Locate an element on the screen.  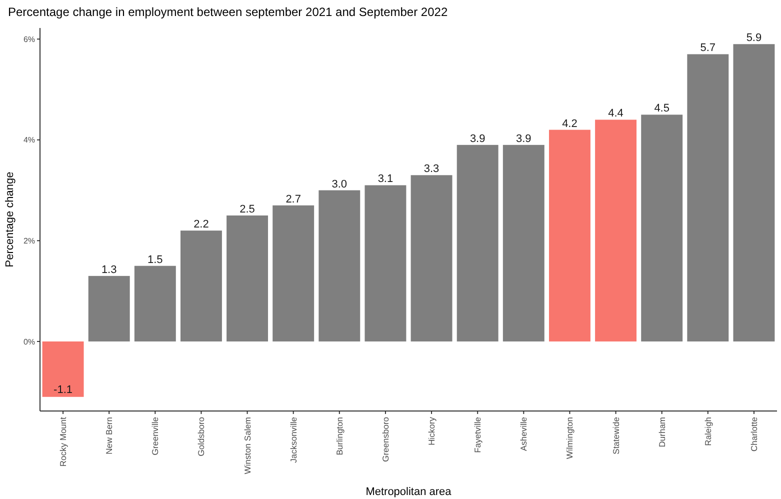
x-tick-label: Durham is located at coordinates (661, 432).